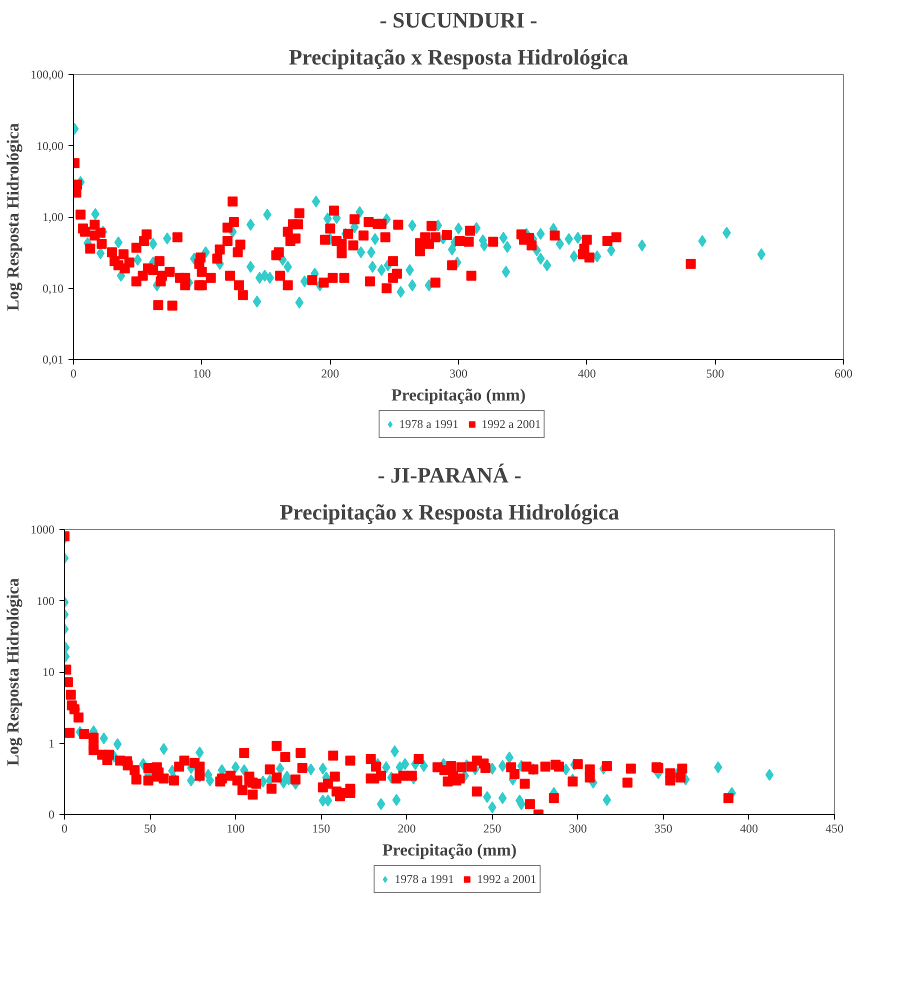  What do you see at coordinates (321, 829) in the screenshot?
I see `x-tick-label: 150` at bounding box center [321, 829].